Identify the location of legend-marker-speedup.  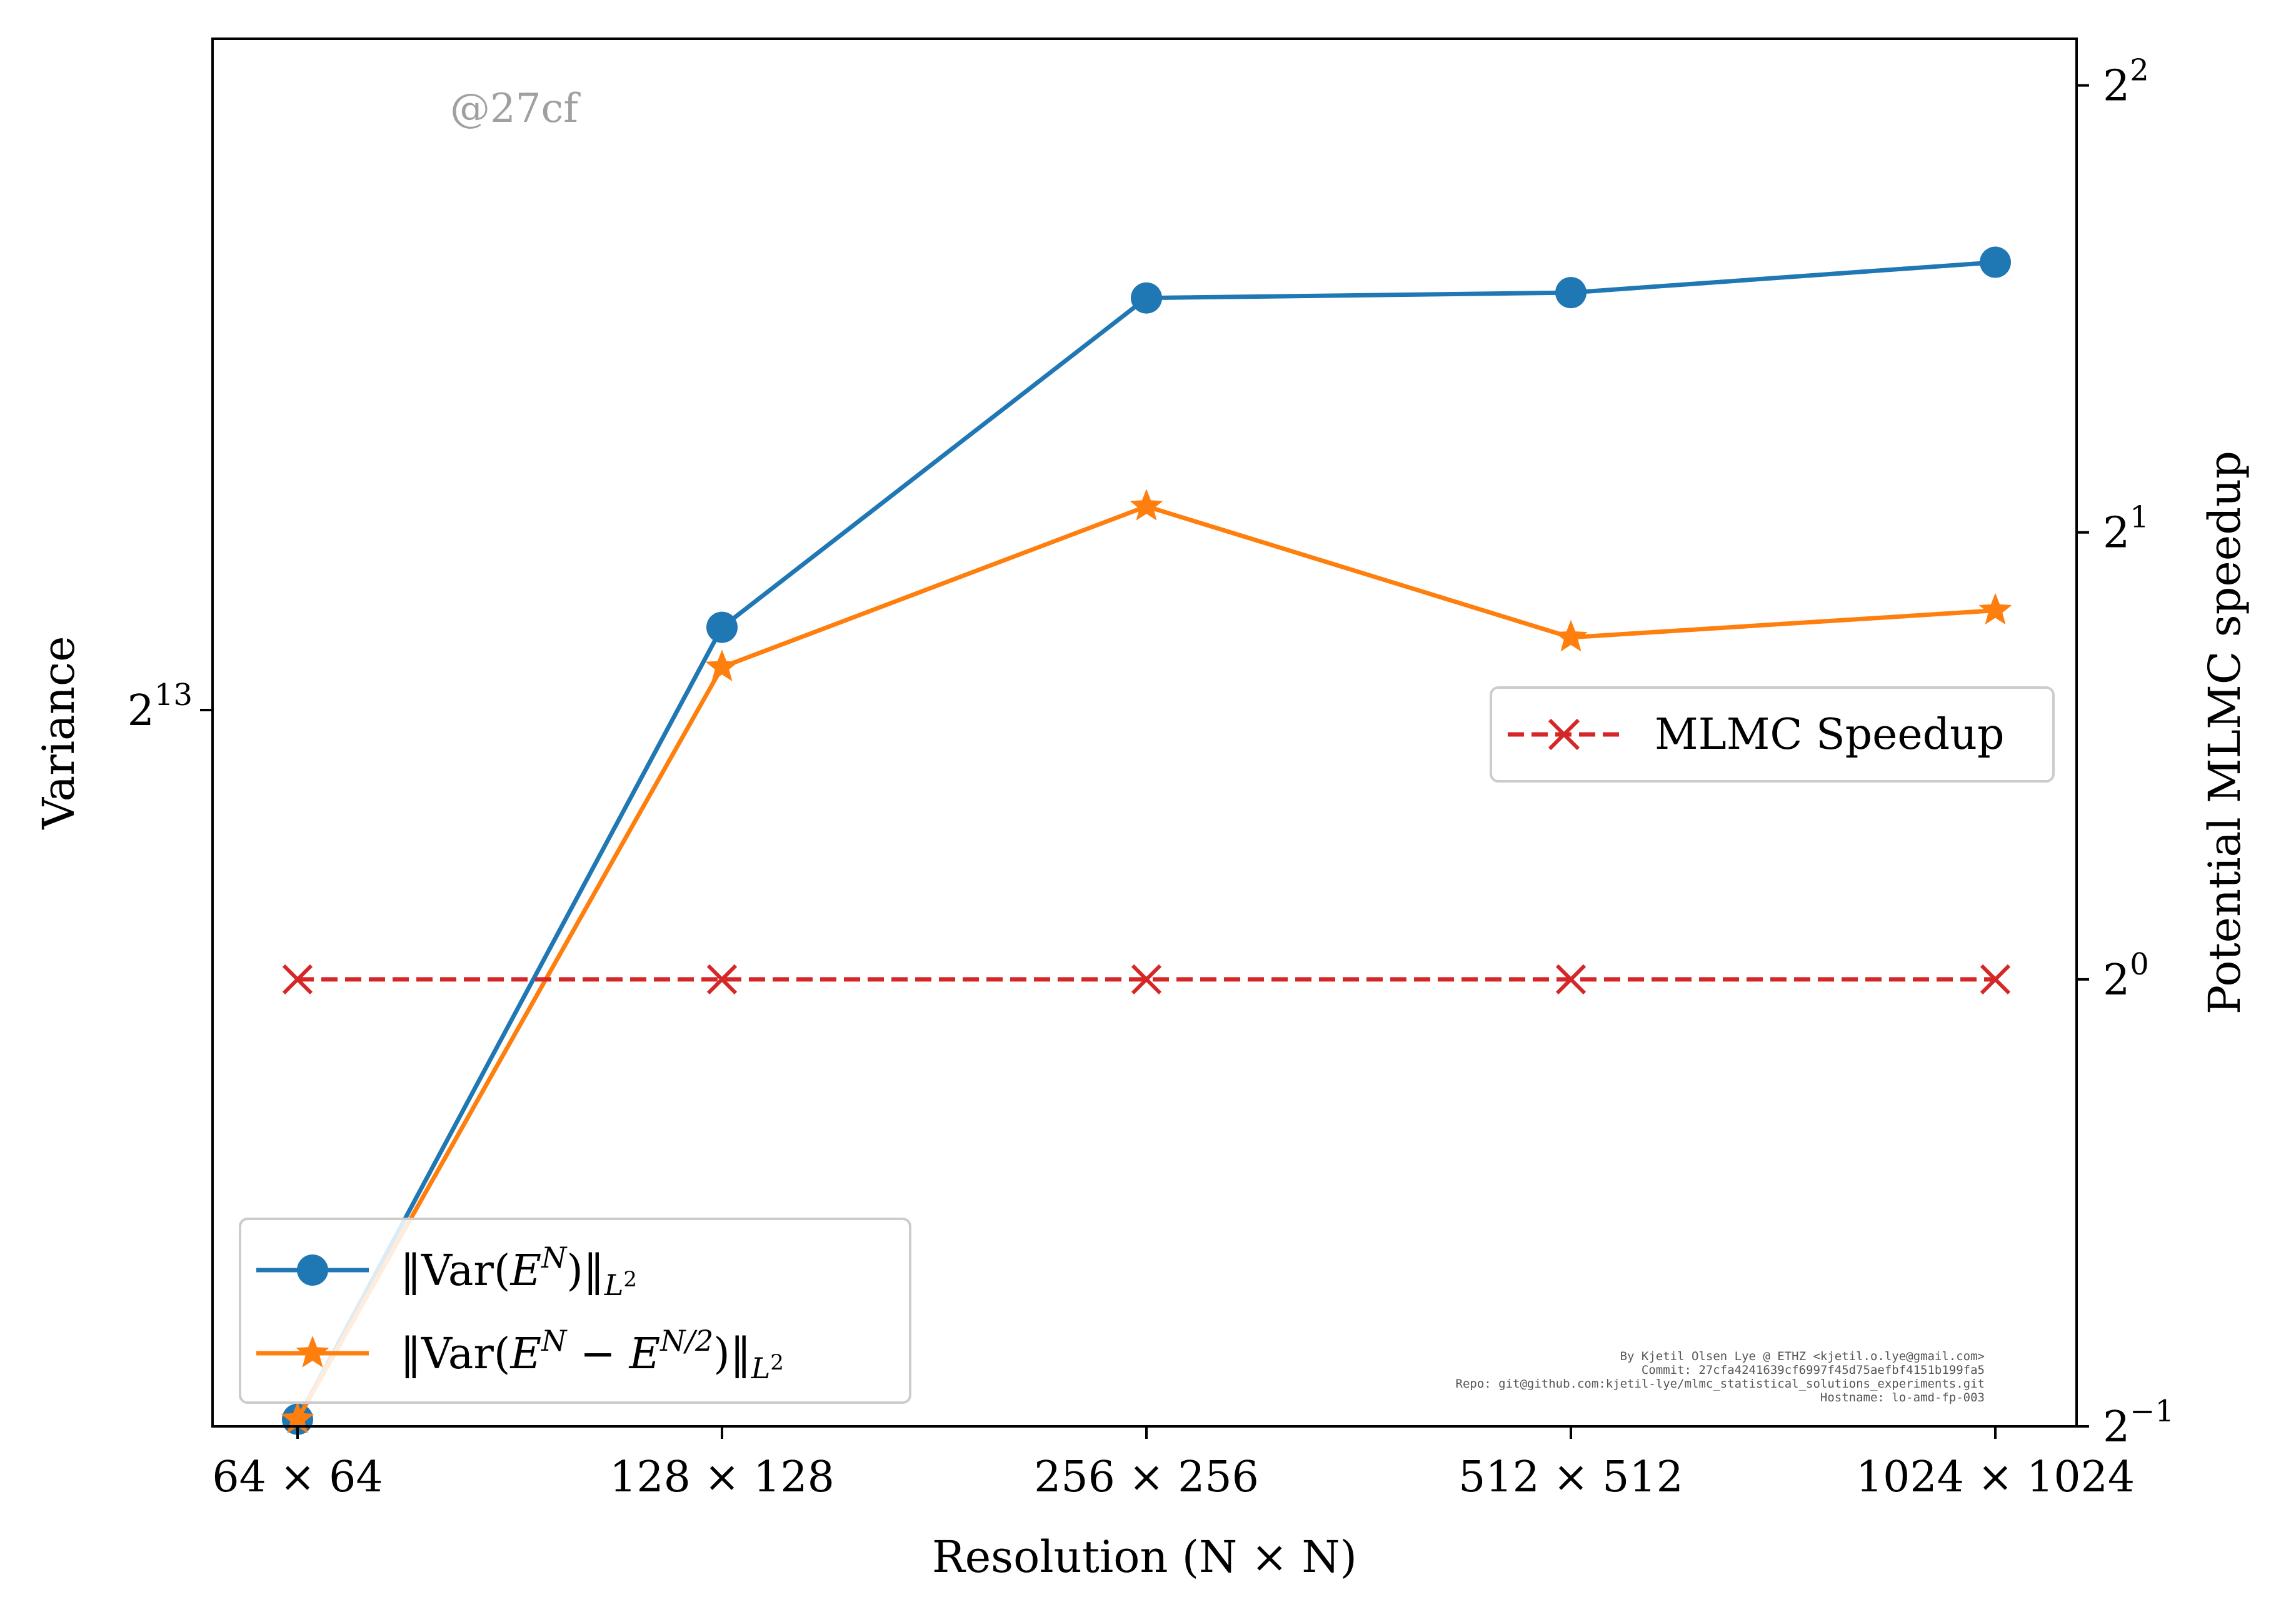
(1564, 734).